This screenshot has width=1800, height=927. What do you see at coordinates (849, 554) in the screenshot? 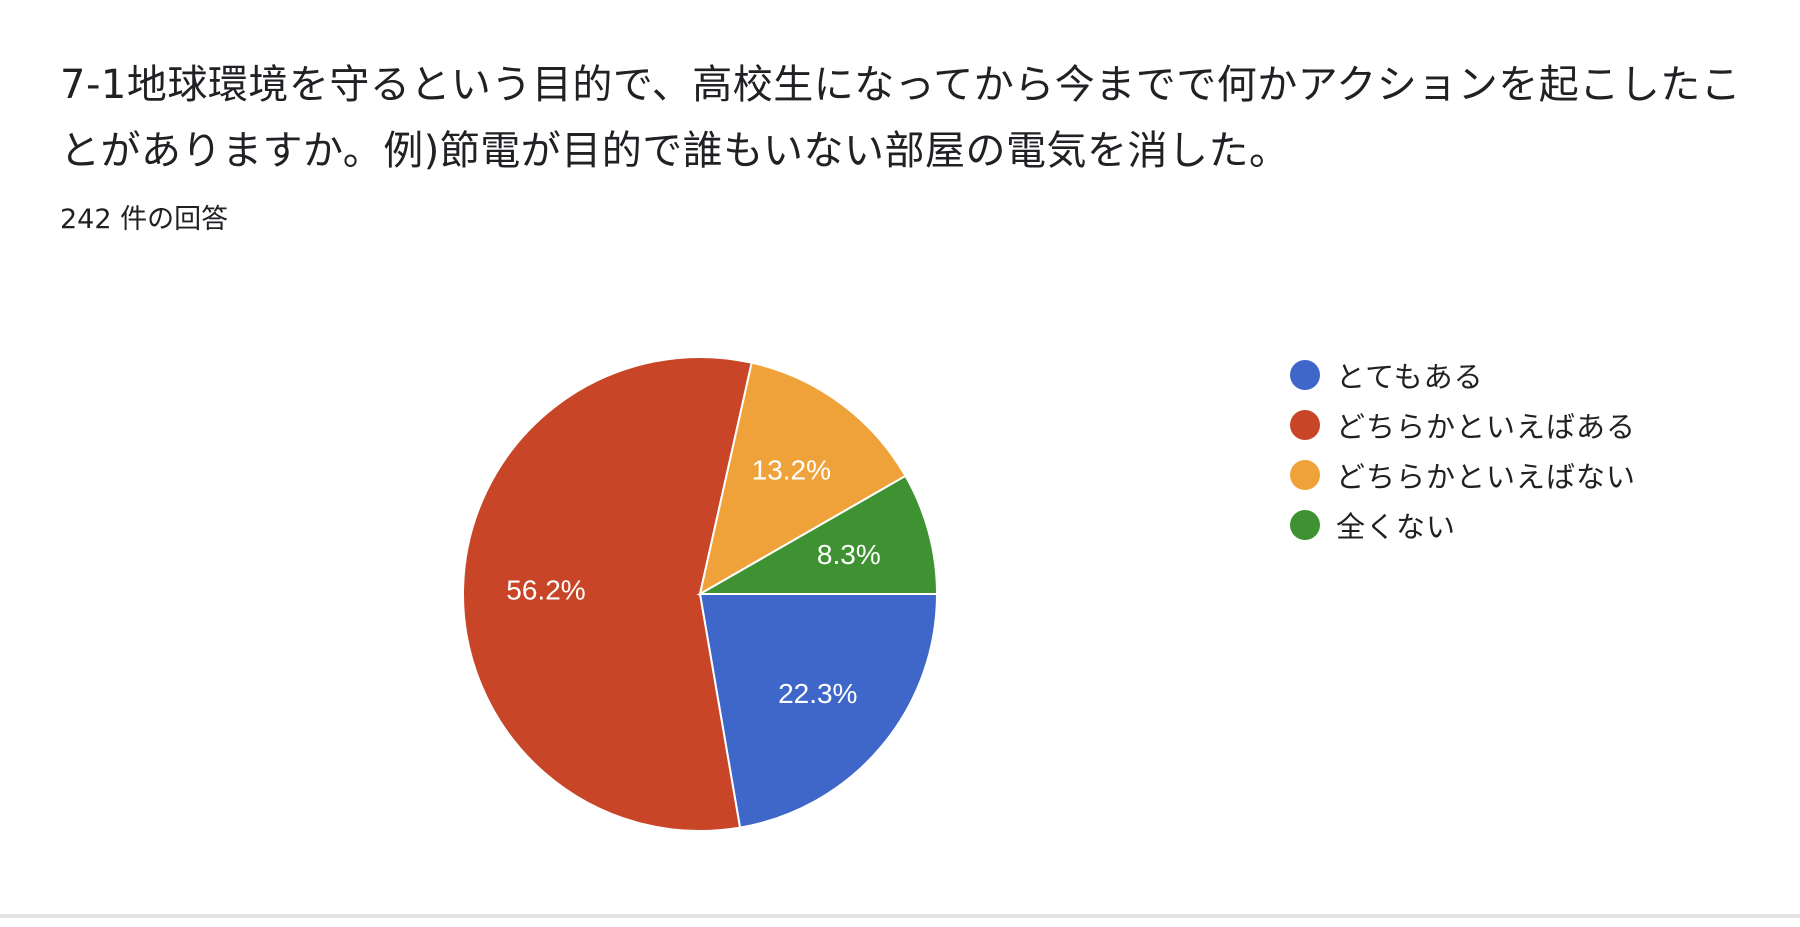
I see `slice-percent-label: 8.3%` at bounding box center [849, 554].